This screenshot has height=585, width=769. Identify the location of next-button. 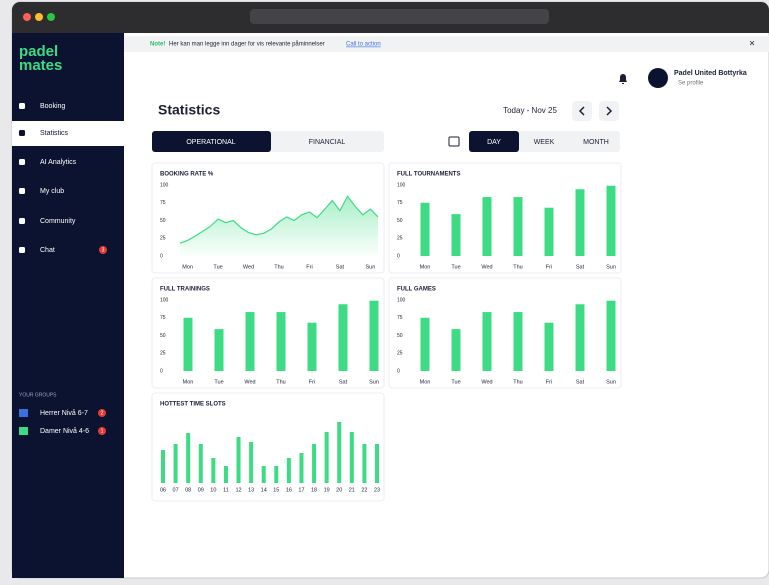
(609, 111).